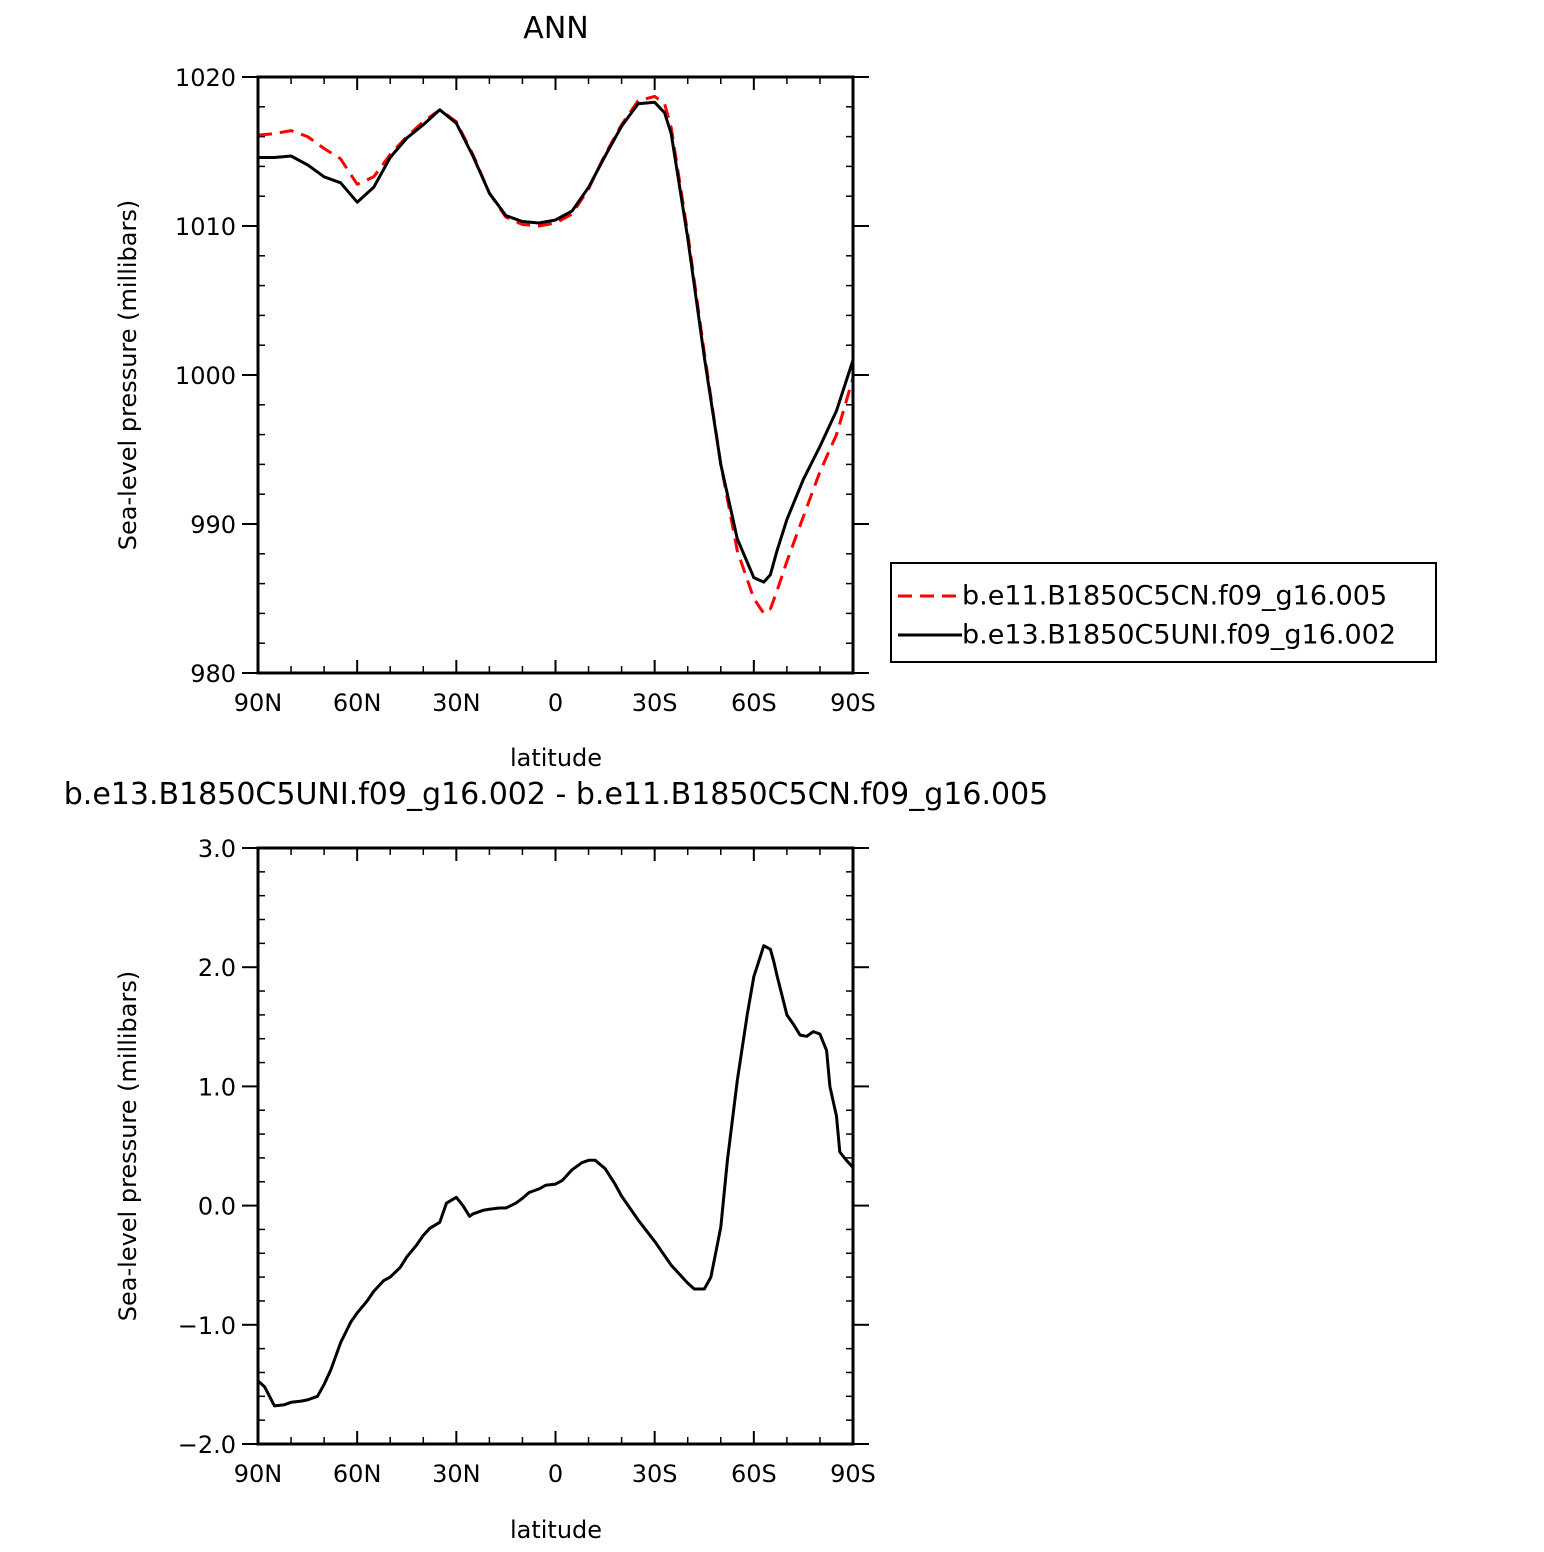  Describe the element at coordinates (205, 227) in the screenshot. I see `y-tick-label: 1010` at that location.